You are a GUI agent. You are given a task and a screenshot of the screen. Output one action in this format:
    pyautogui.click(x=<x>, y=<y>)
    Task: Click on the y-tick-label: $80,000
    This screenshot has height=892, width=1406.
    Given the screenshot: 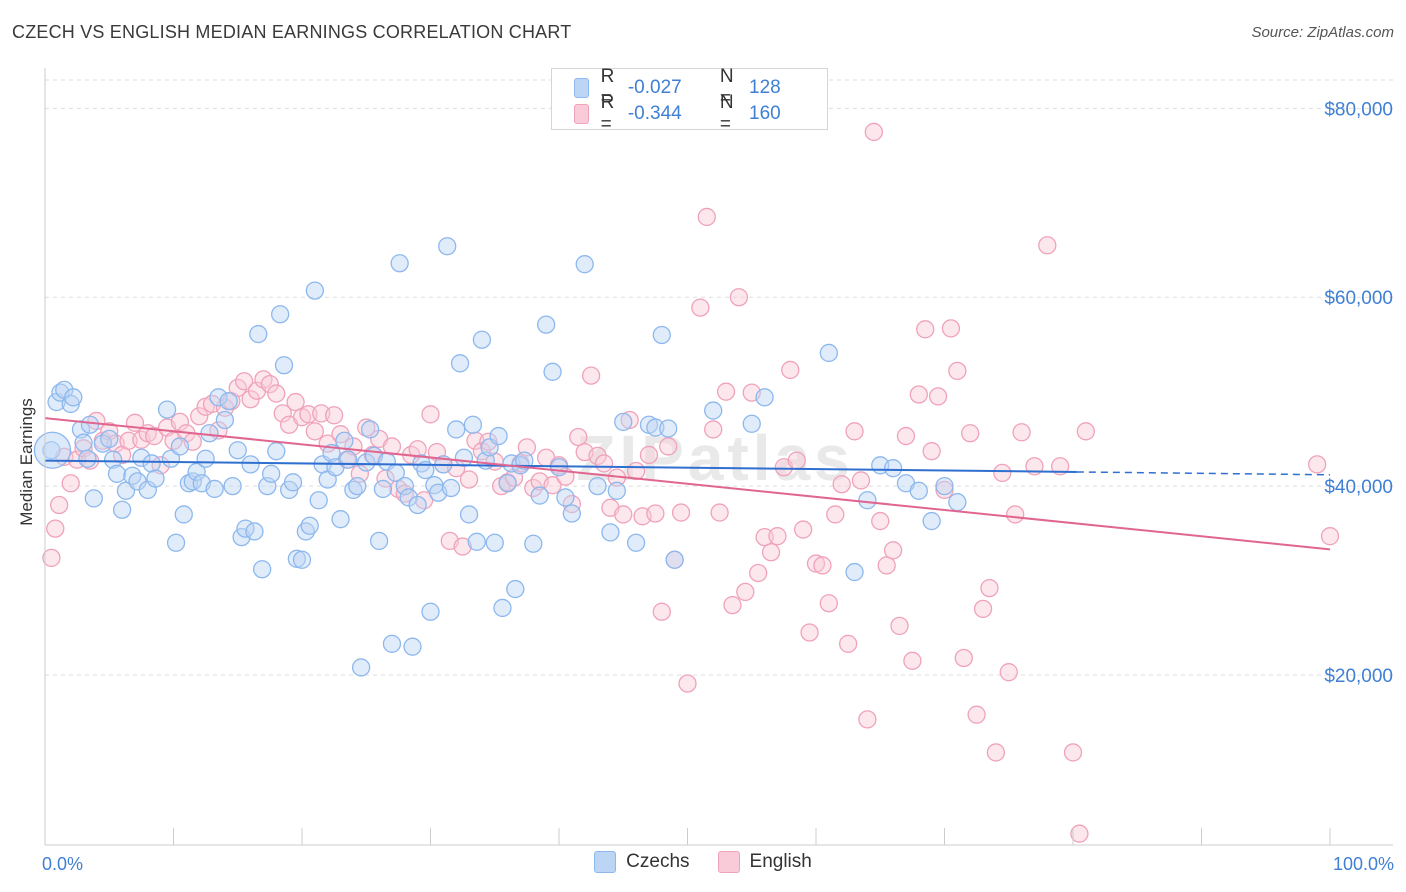 What is the action you would take?
    pyautogui.click(x=1358, y=109)
    